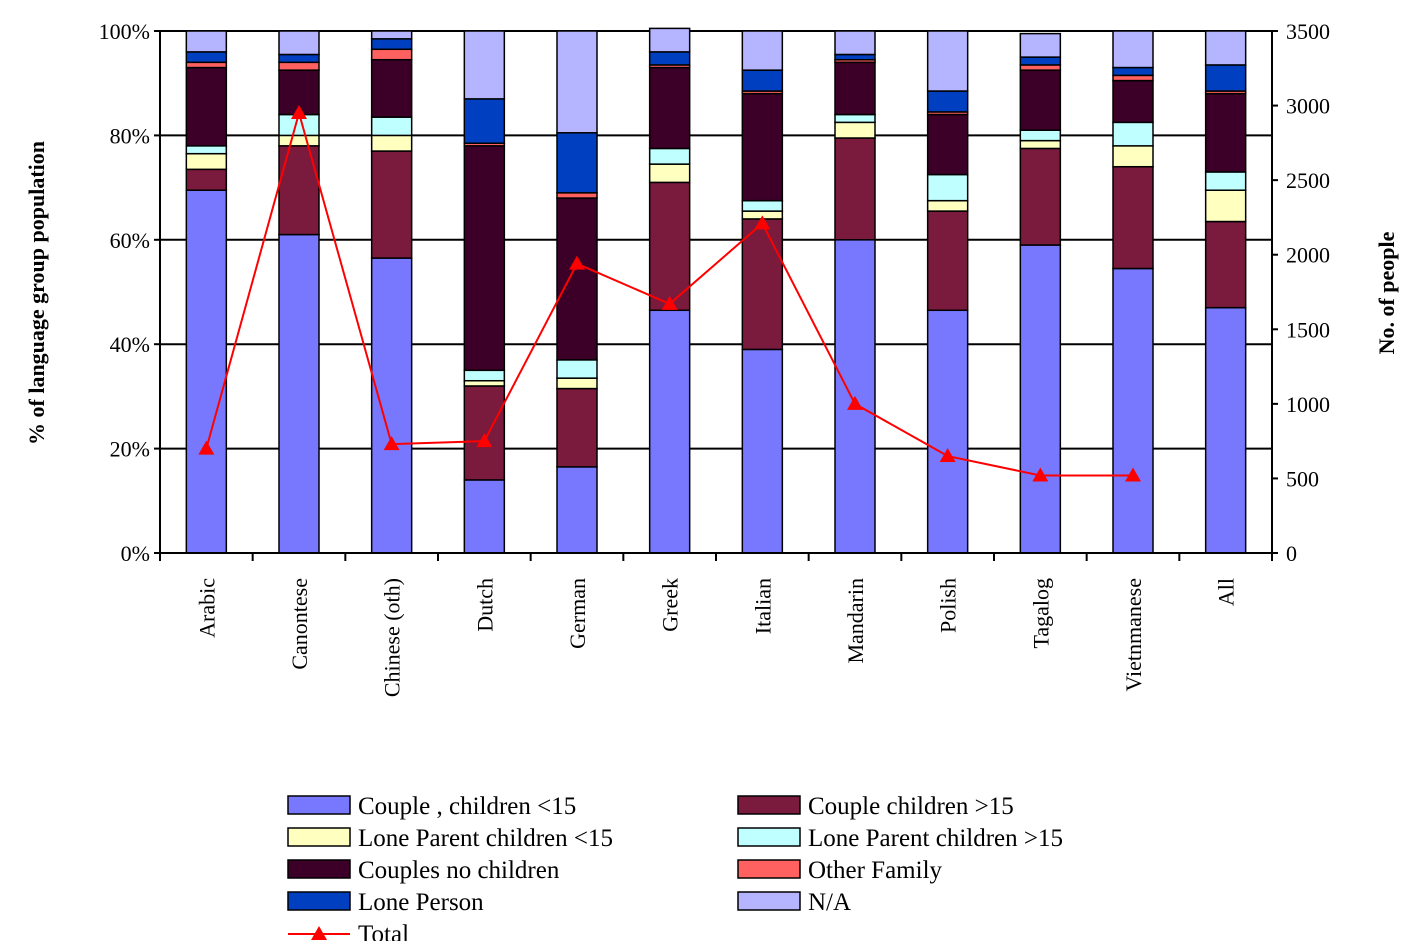 Image resolution: width=1405 pixels, height=941 pixels. Describe the element at coordinates (130, 449) in the screenshot. I see `y-tick-label: 20%` at that location.